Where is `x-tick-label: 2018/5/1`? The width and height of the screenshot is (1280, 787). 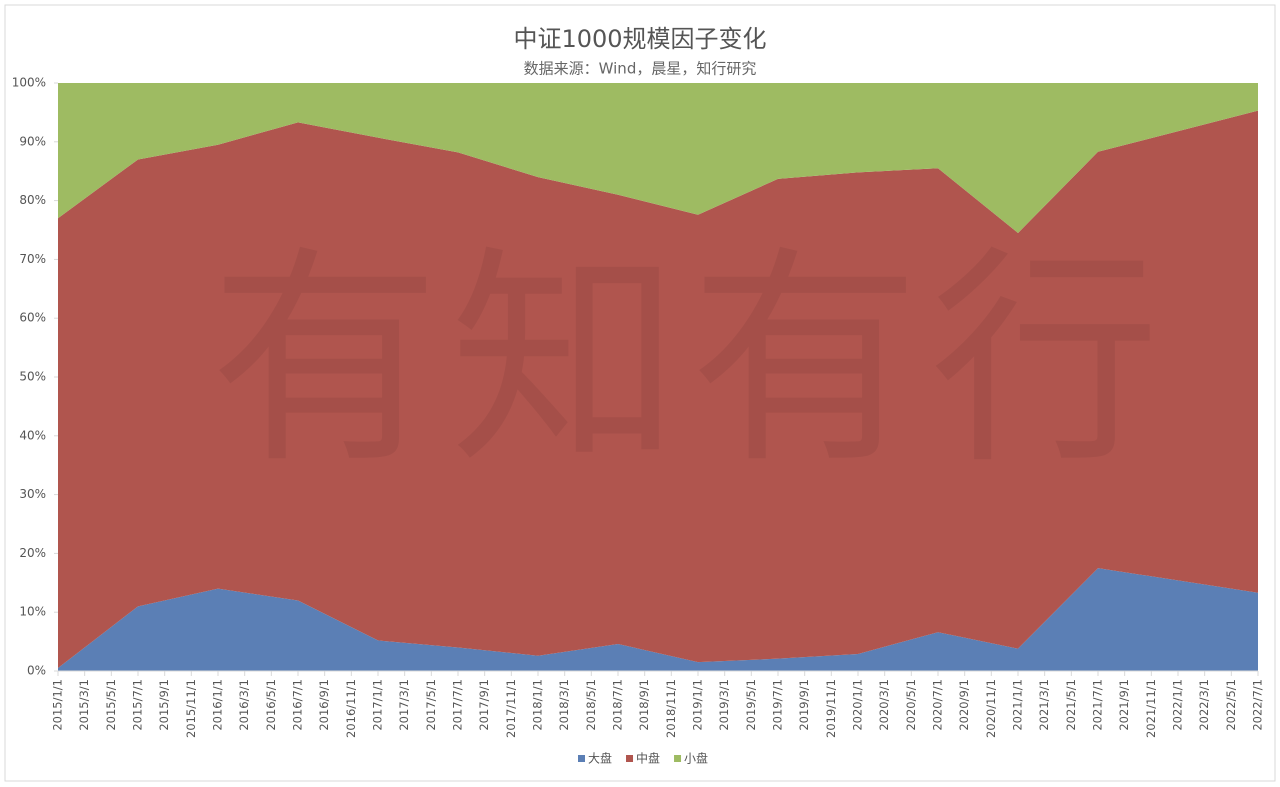 x-tick-label: 2018/5/1 is located at coordinates (591, 705).